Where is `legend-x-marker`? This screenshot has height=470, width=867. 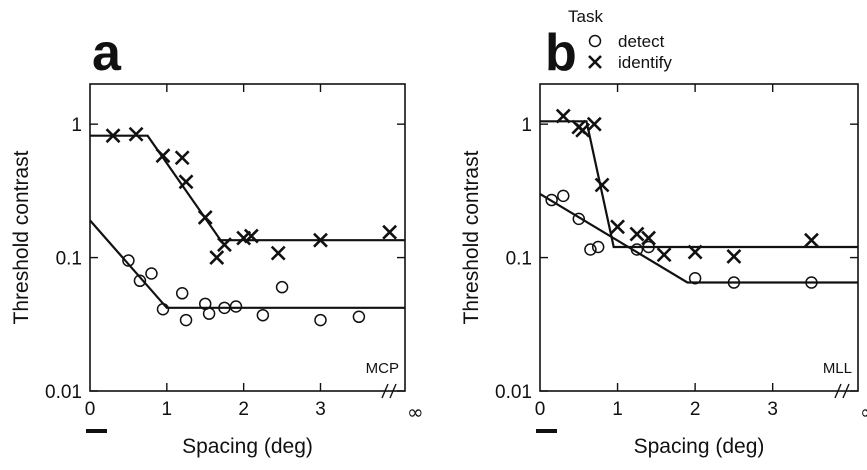
legend-x-marker is located at coordinates (595, 62).